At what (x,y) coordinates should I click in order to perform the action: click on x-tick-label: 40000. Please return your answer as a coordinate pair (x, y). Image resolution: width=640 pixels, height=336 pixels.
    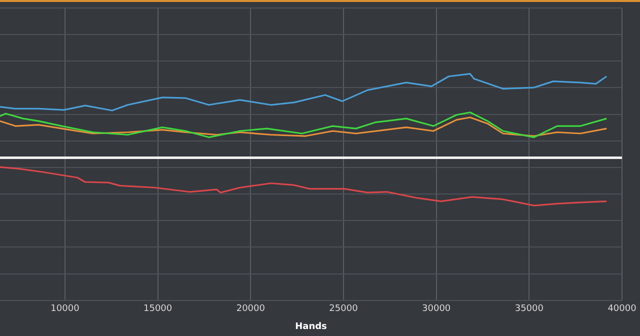
    Looking at the image, I should click on (622, 309).